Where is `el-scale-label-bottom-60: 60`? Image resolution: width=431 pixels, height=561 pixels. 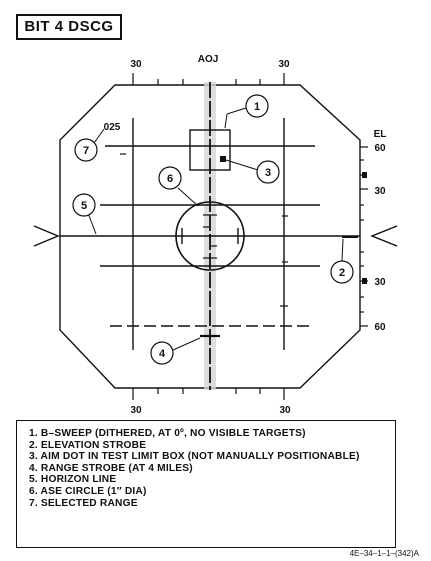 el-scale-label-bottom-60: 60 is located at coordinates (380, 327).